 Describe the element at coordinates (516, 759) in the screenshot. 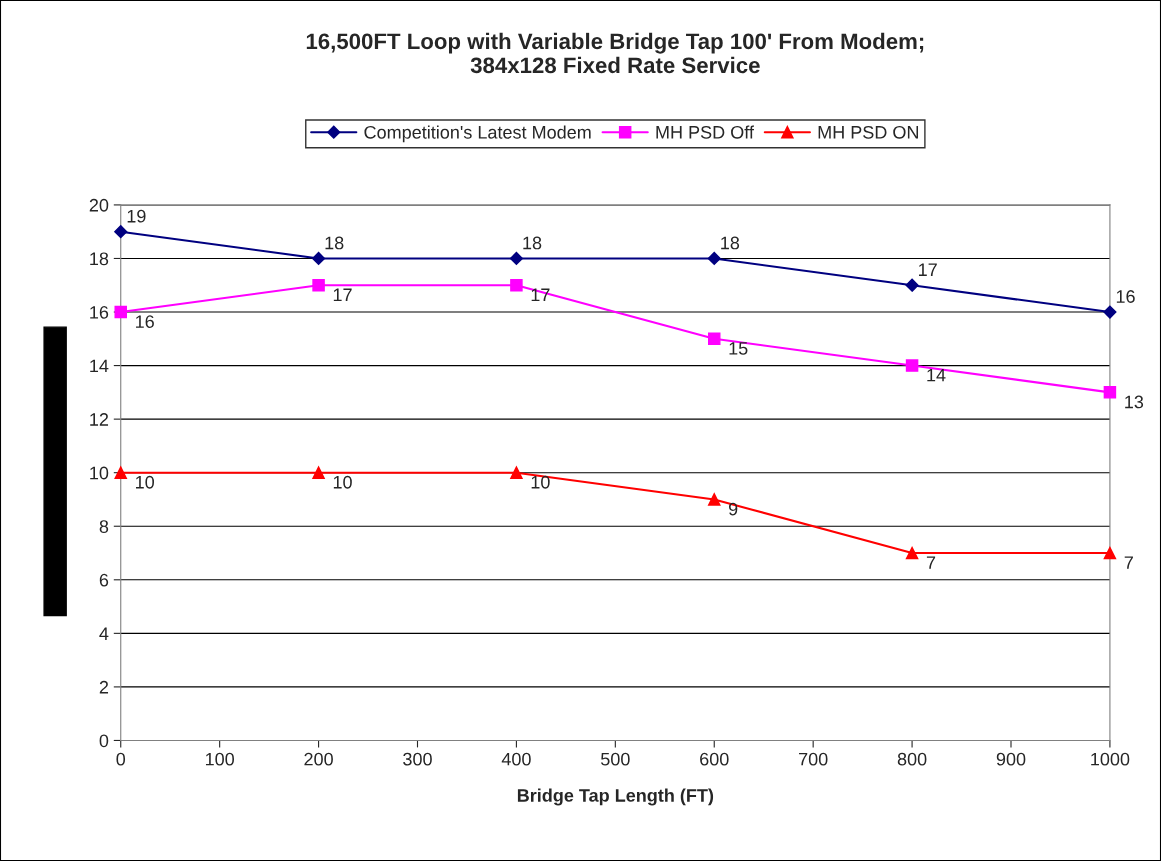

I see `x-tick-label: 400` at that location.